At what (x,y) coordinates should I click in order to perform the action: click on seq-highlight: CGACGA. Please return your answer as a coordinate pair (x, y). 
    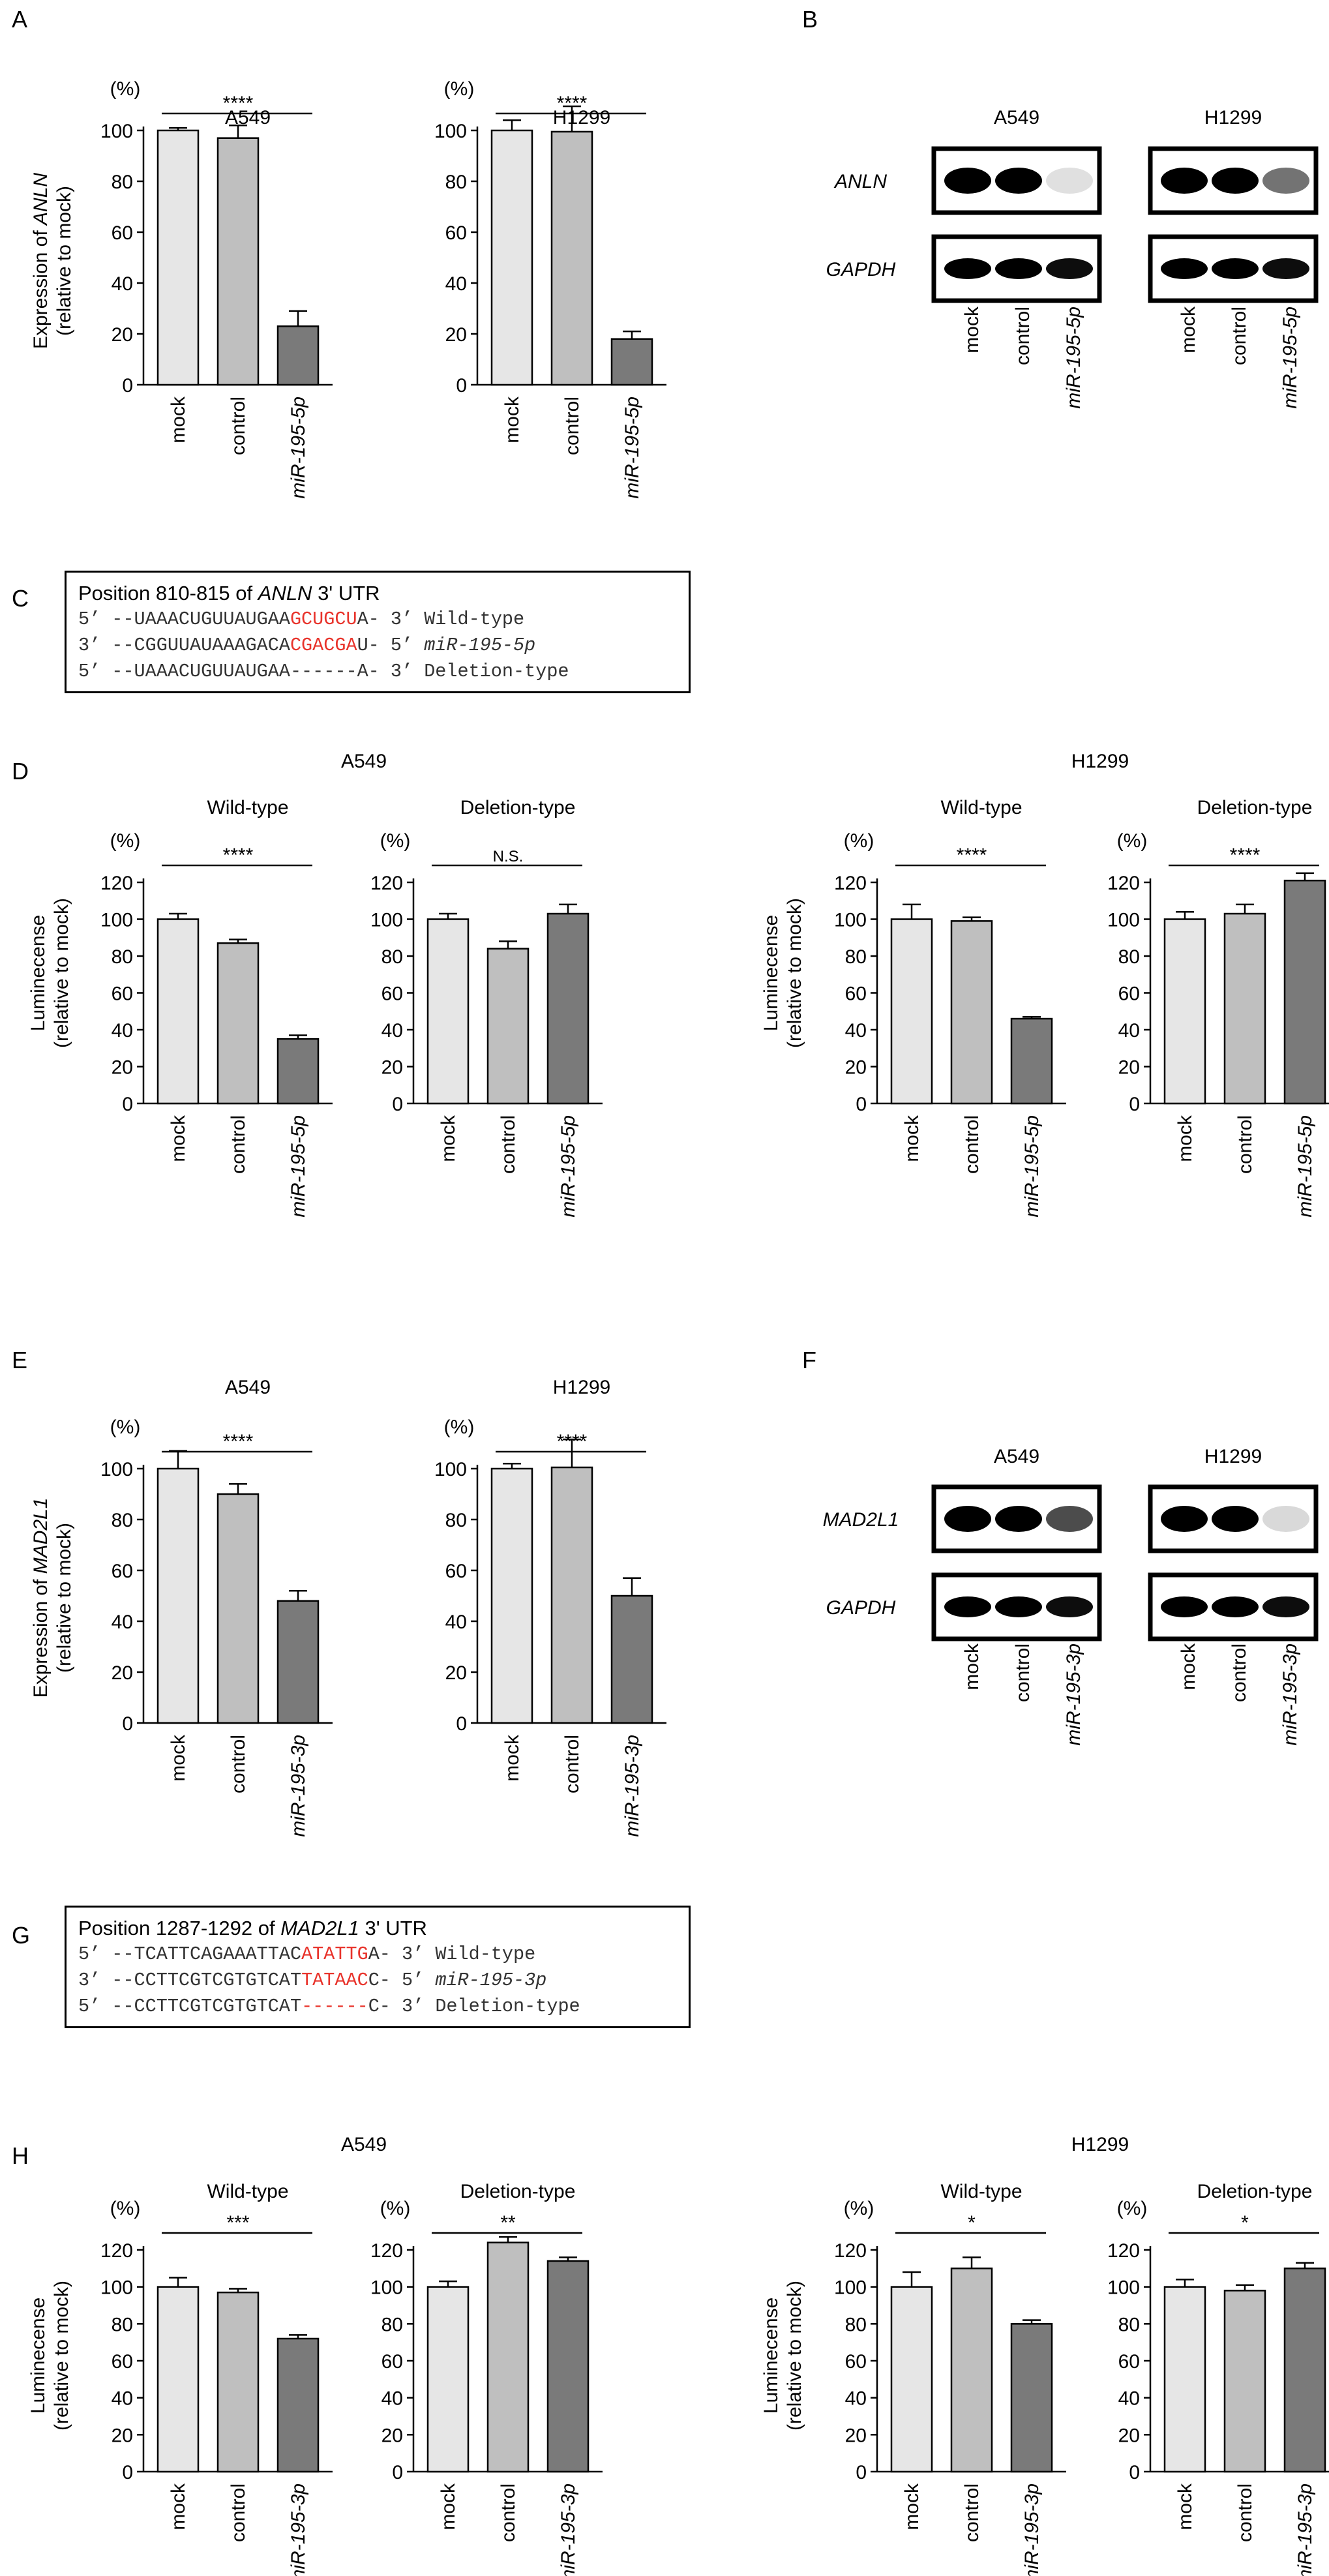
    Looking at the image, I should click on (323, 645).